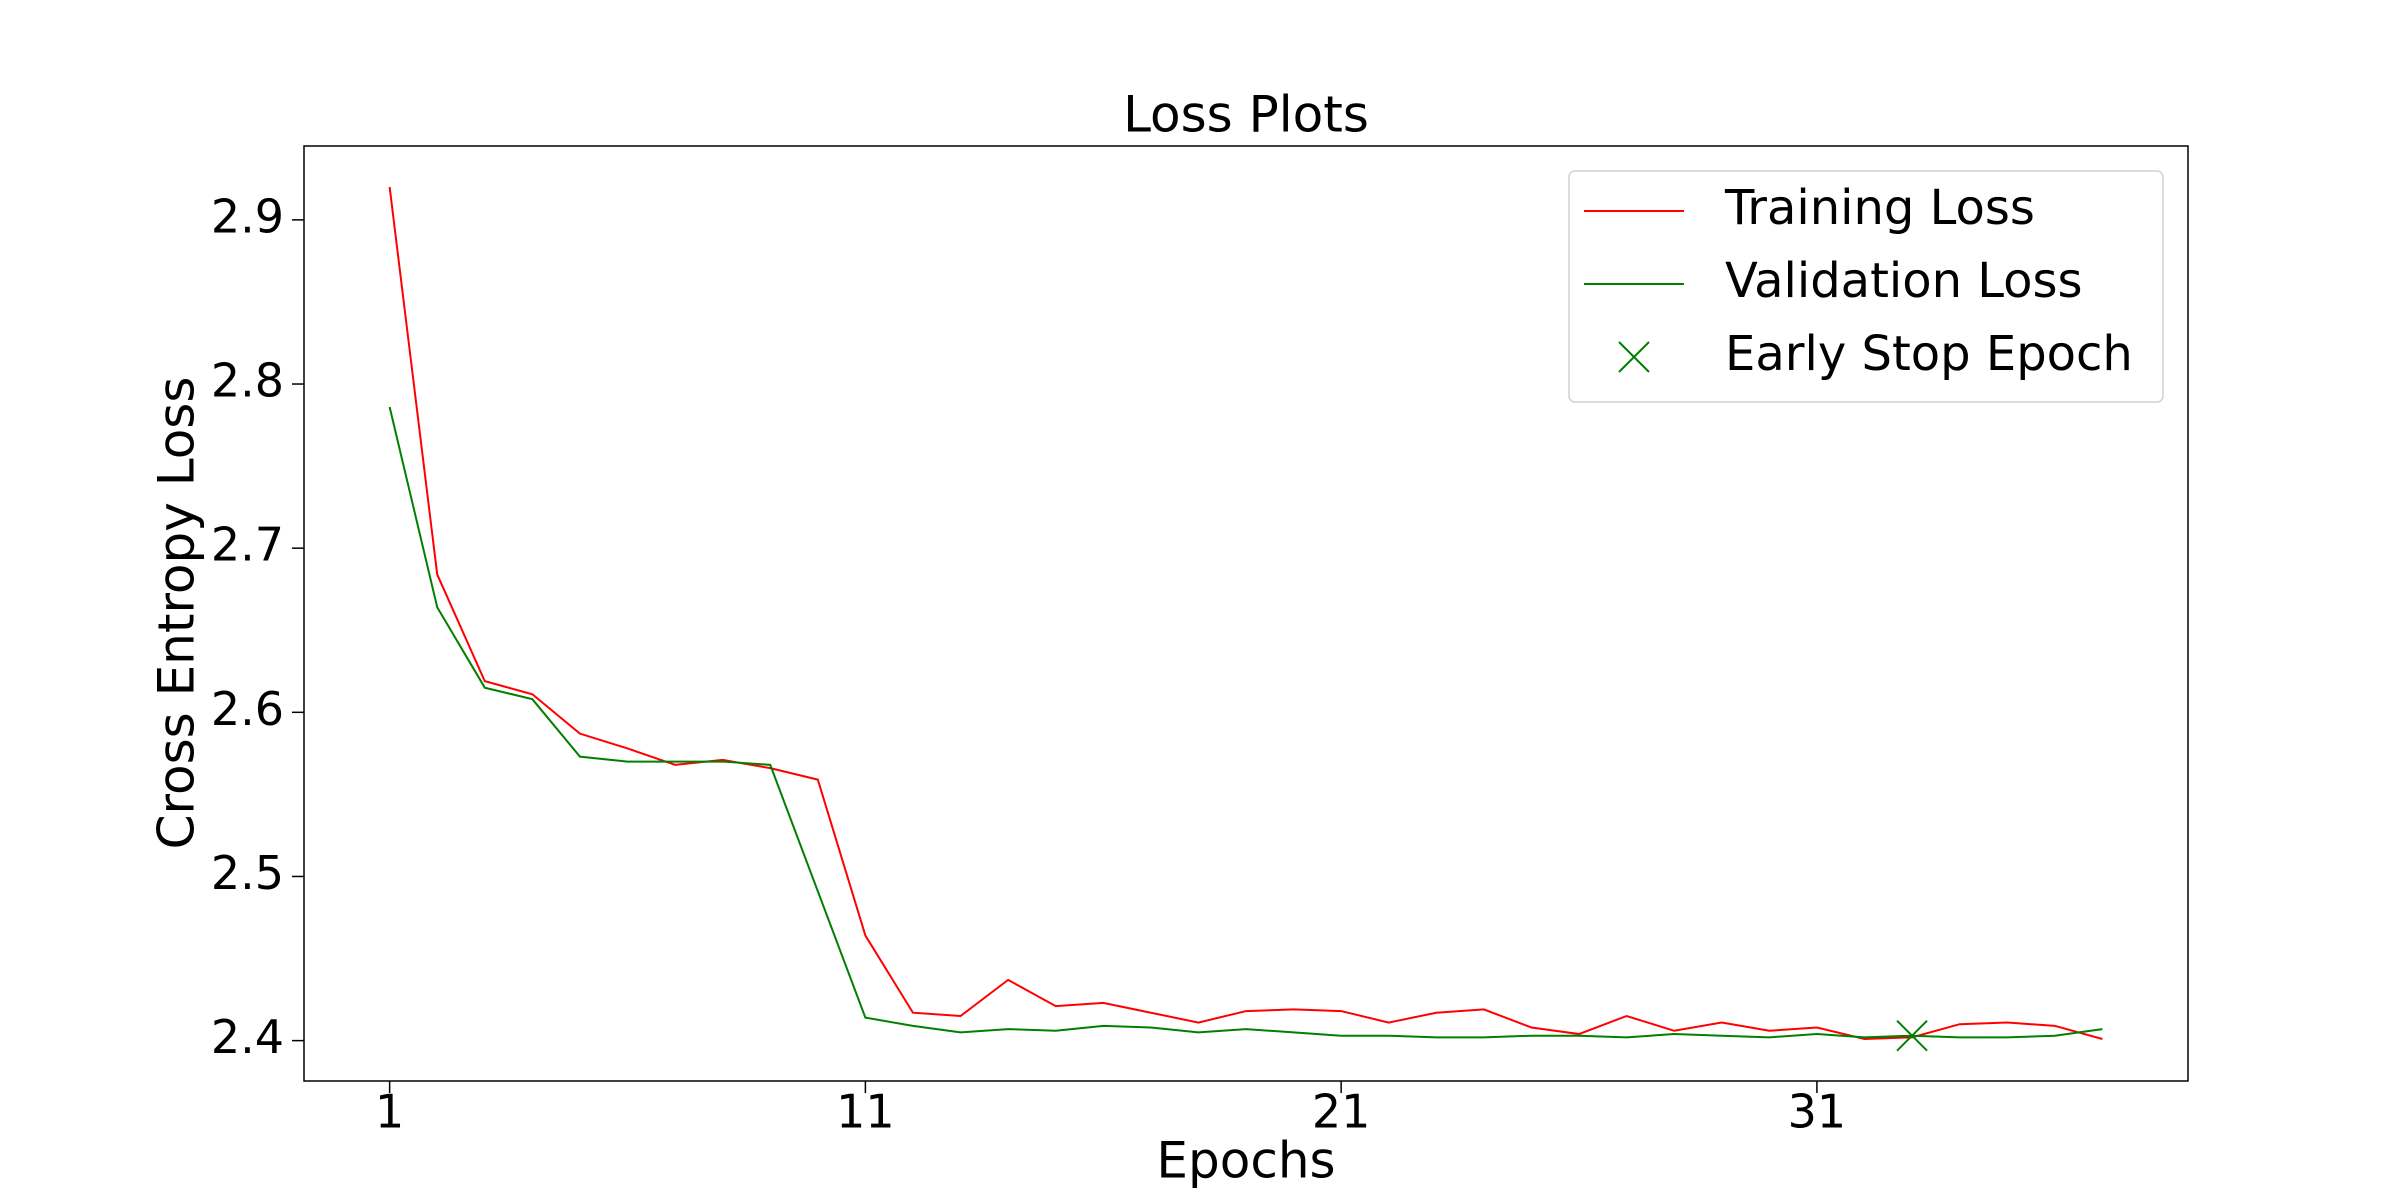 Image resolution: width=2400 pixels, height=1200 pixels. I want to click on x-tick-label: 21, so click(1341, 1112).